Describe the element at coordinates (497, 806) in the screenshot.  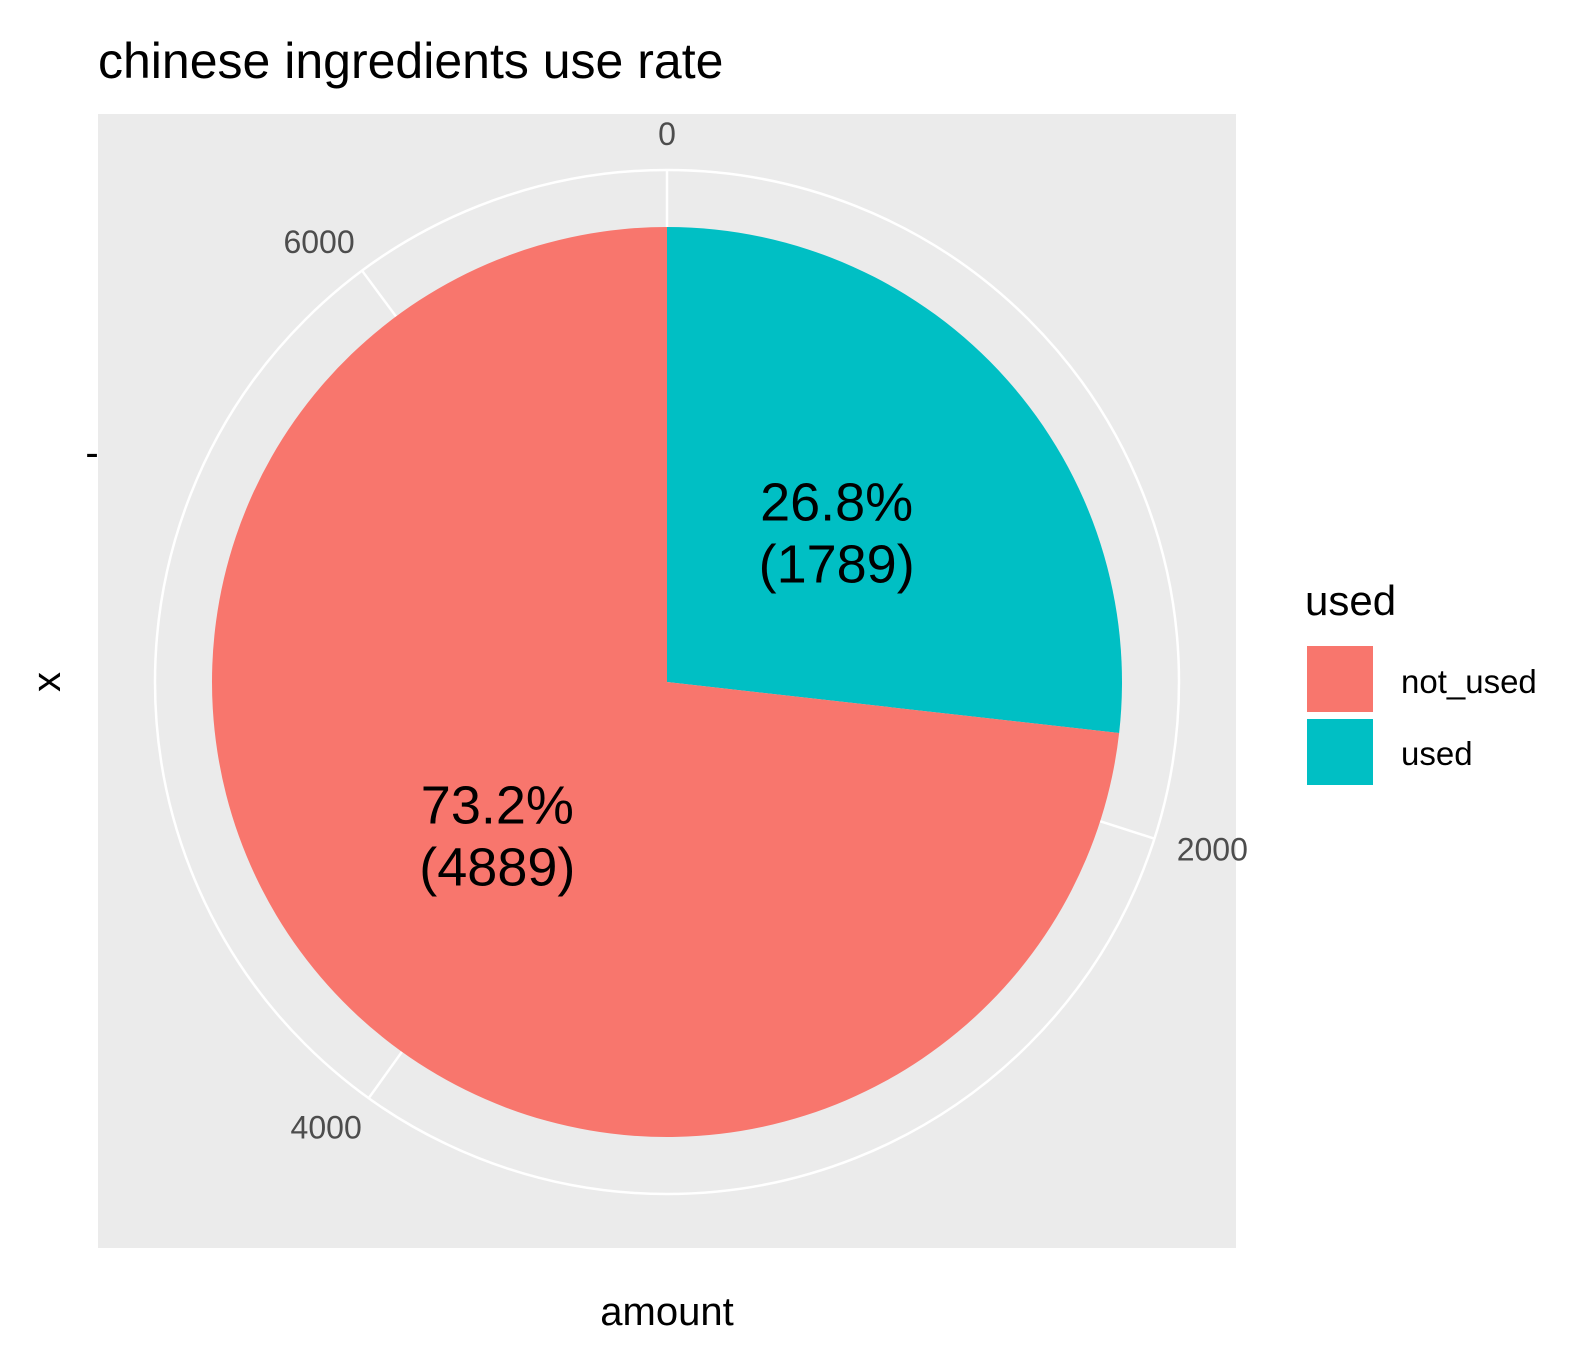
I see `slice-label-percent-not-used: 73.2%` at that location.